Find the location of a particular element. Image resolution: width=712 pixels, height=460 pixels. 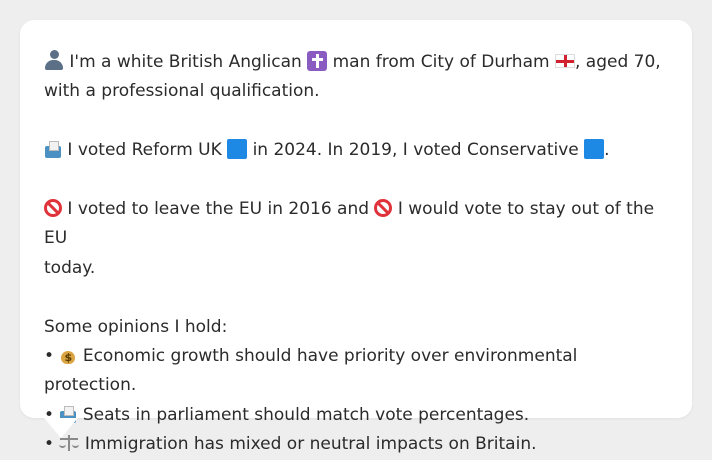

eu-text-2: I would vote to stay out of the EU is located at coordinates (349, 224).